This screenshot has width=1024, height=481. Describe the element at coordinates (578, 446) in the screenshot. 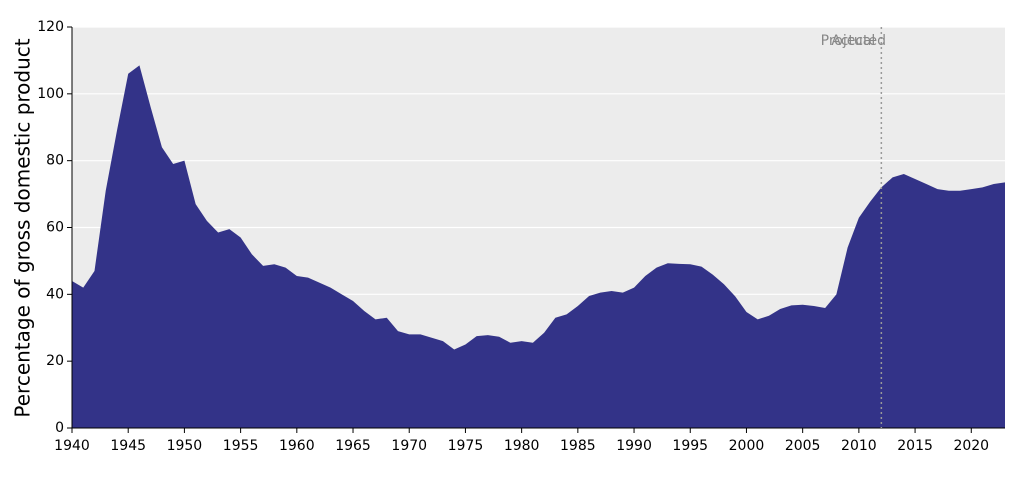

I see `x-tick-label: 1985` at that location.